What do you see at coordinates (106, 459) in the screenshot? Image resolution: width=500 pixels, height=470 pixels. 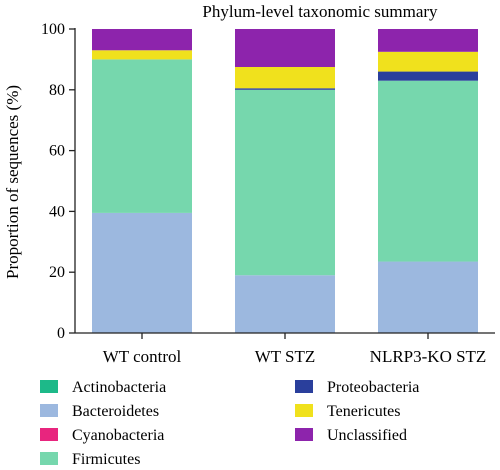 I see `legend-label-firmicutes: Firmicutes` at bounding box center [106, 459].